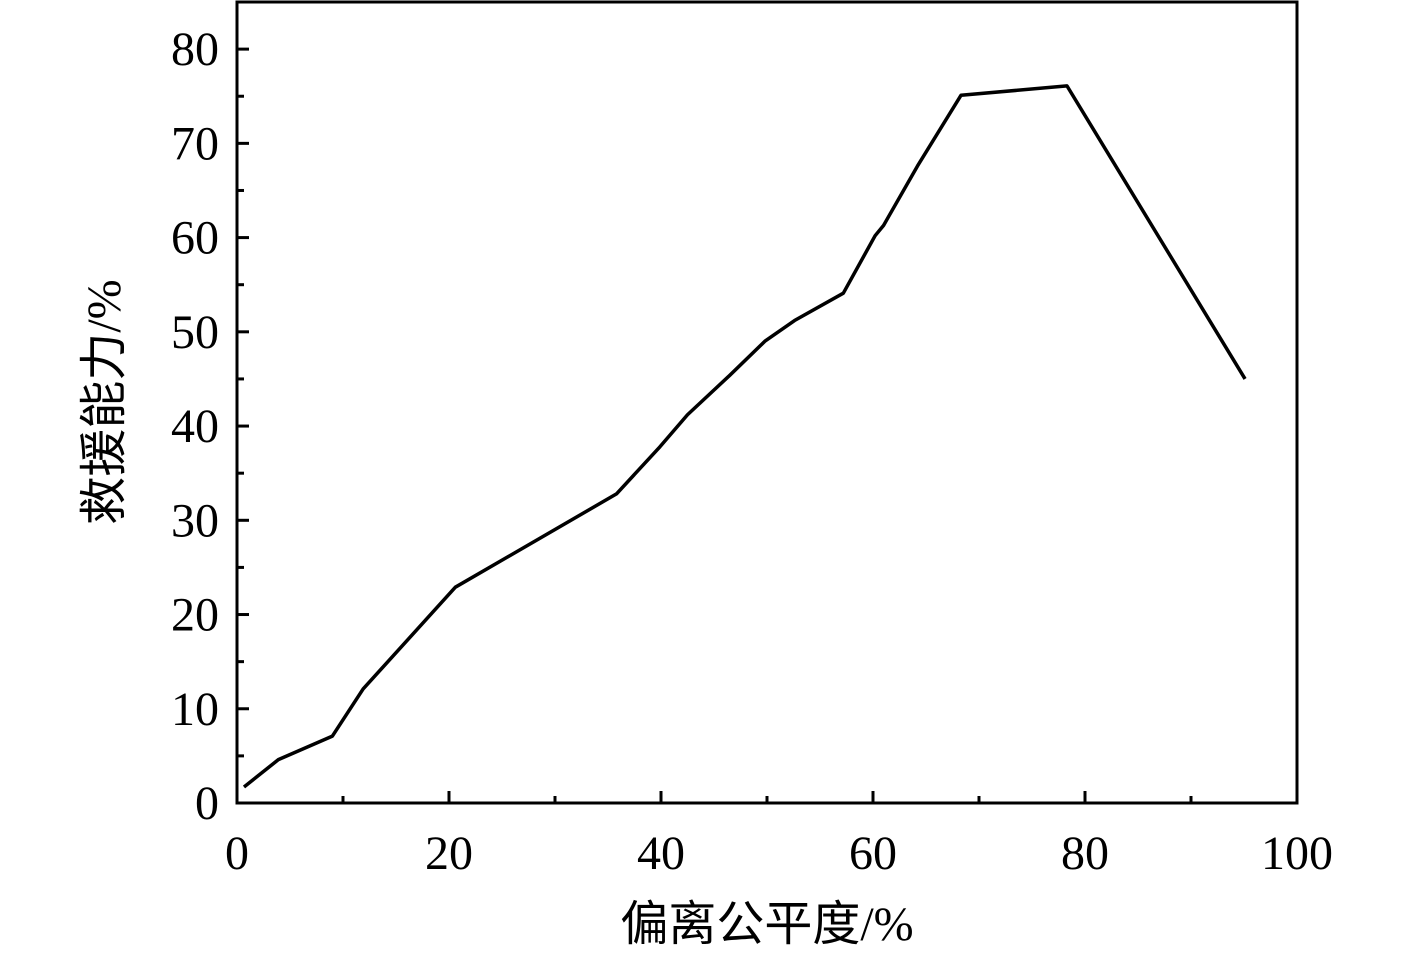 This screenshot has height=960, width=1417. I want to click on y-tick-label: 10, so click(195, 709).